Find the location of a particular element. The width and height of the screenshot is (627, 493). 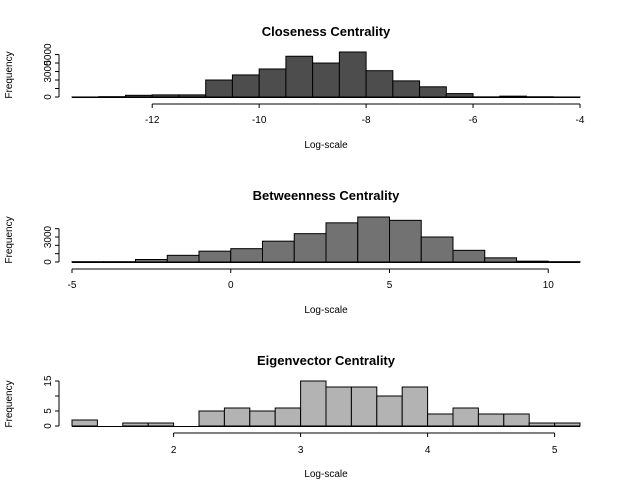

chart-title: Closeness Centrality is located at coordinates (326, 31).